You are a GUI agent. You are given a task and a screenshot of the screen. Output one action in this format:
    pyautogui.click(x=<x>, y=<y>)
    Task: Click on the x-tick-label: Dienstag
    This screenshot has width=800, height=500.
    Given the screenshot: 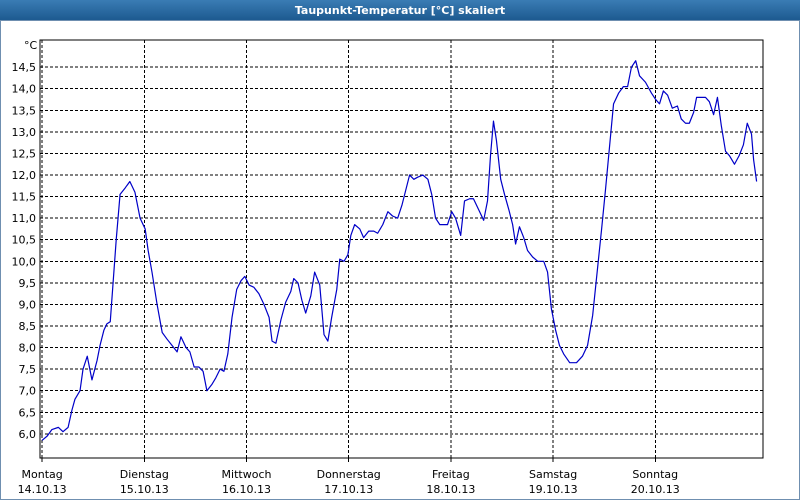 What is the action you would take?
    pyautogui.click(x=144, y=474)
    